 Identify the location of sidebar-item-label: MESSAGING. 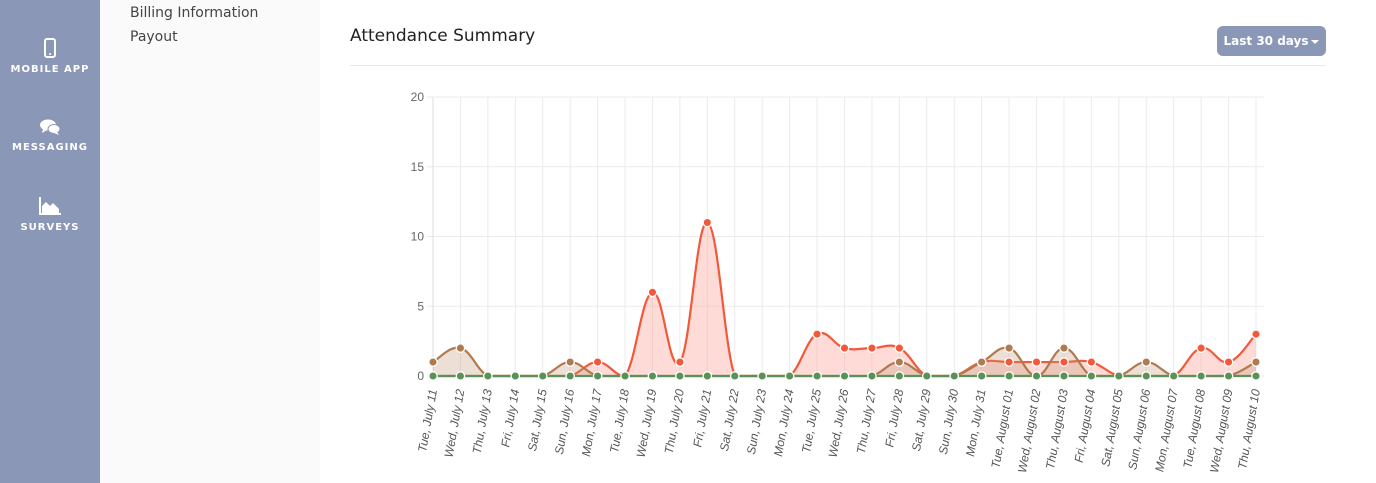
(50, 147).